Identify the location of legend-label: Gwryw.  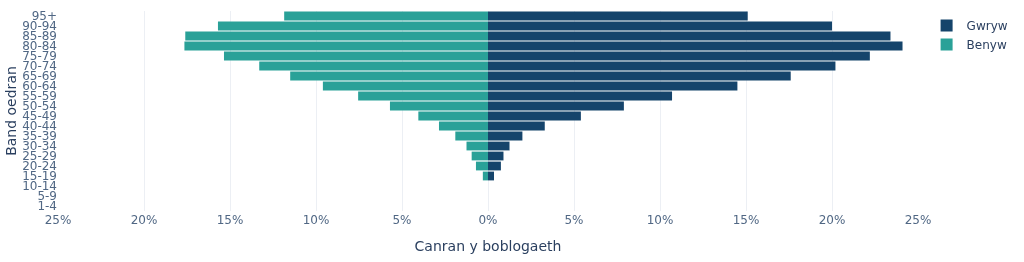
(987, 26).